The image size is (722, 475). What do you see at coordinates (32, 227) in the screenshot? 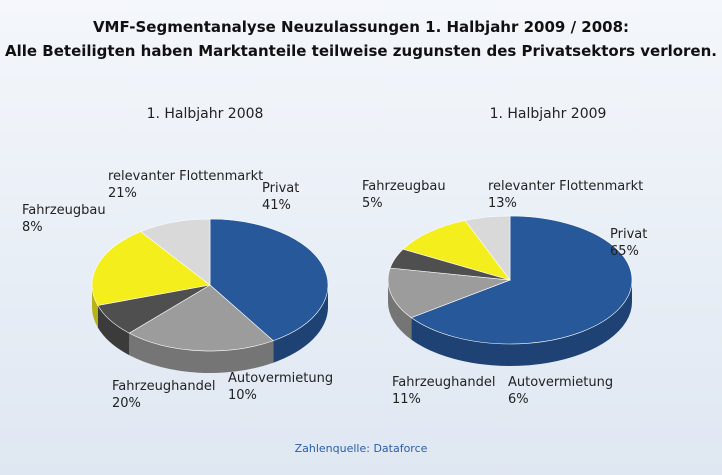
I see `slice-value-label: 8%` at bounding box center [32, 227].